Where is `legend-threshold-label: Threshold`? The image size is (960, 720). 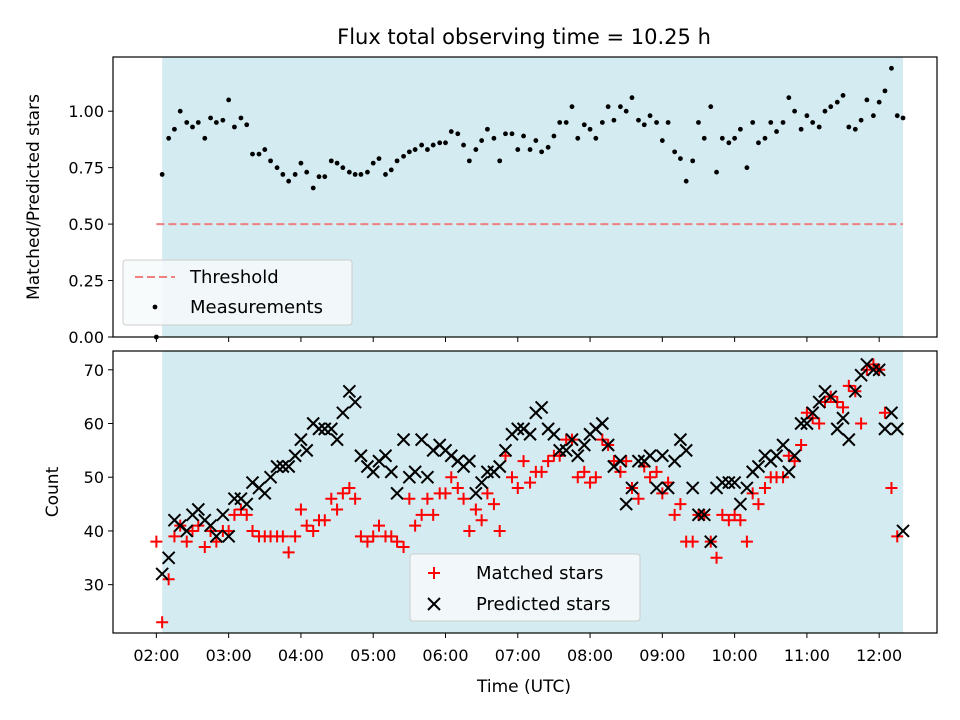 legend-threshold-label: Threshold is located at coordinates (234, 277).